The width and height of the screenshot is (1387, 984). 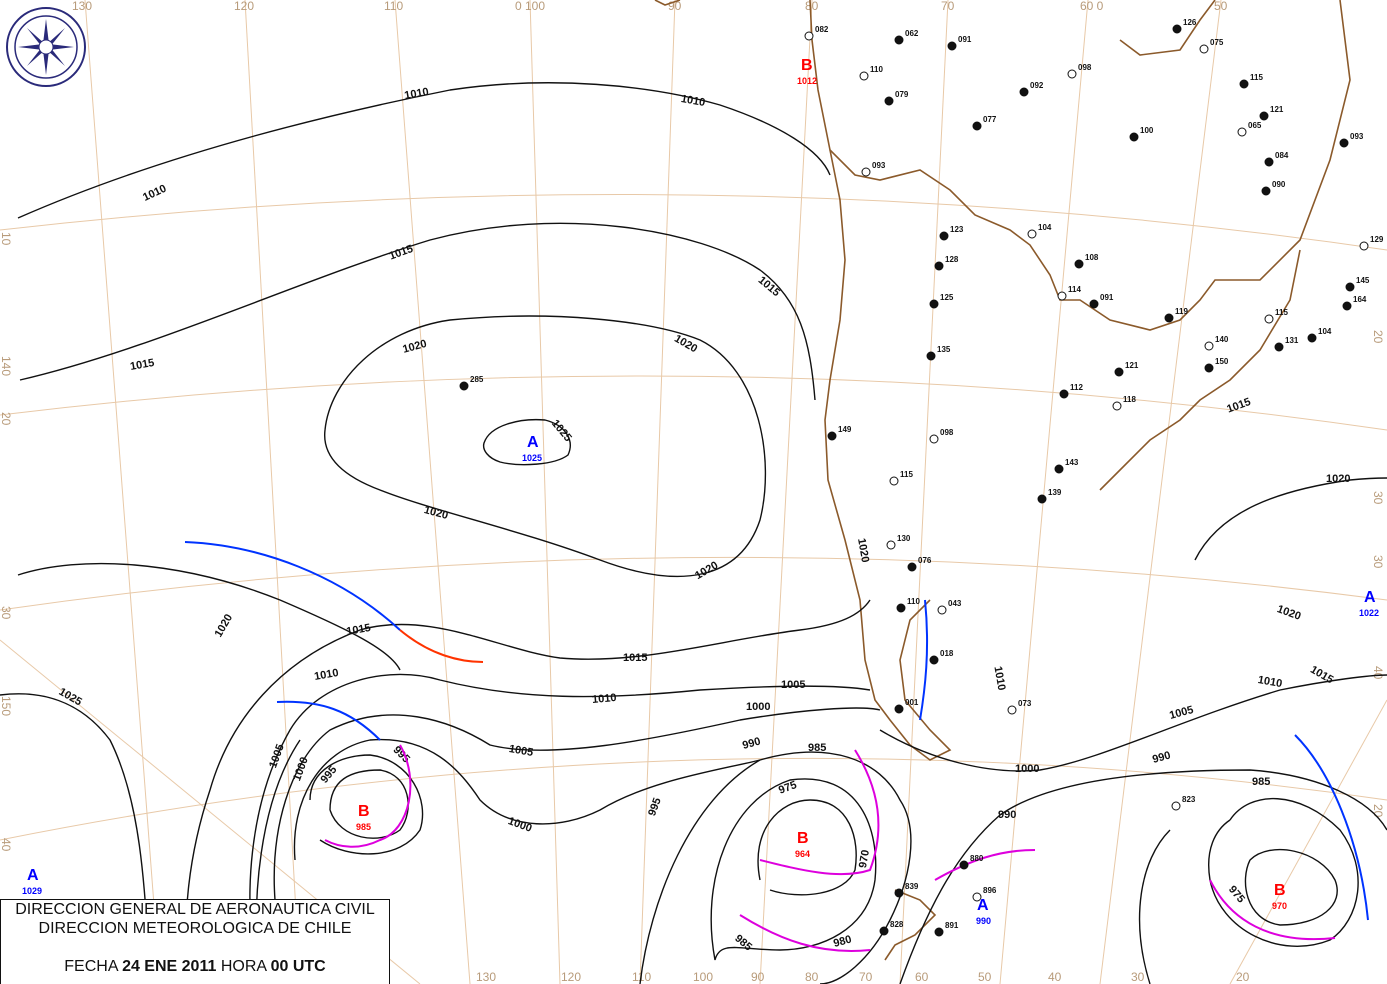 I want to click on station-pressure: 090, so click(x=1279, y=184).